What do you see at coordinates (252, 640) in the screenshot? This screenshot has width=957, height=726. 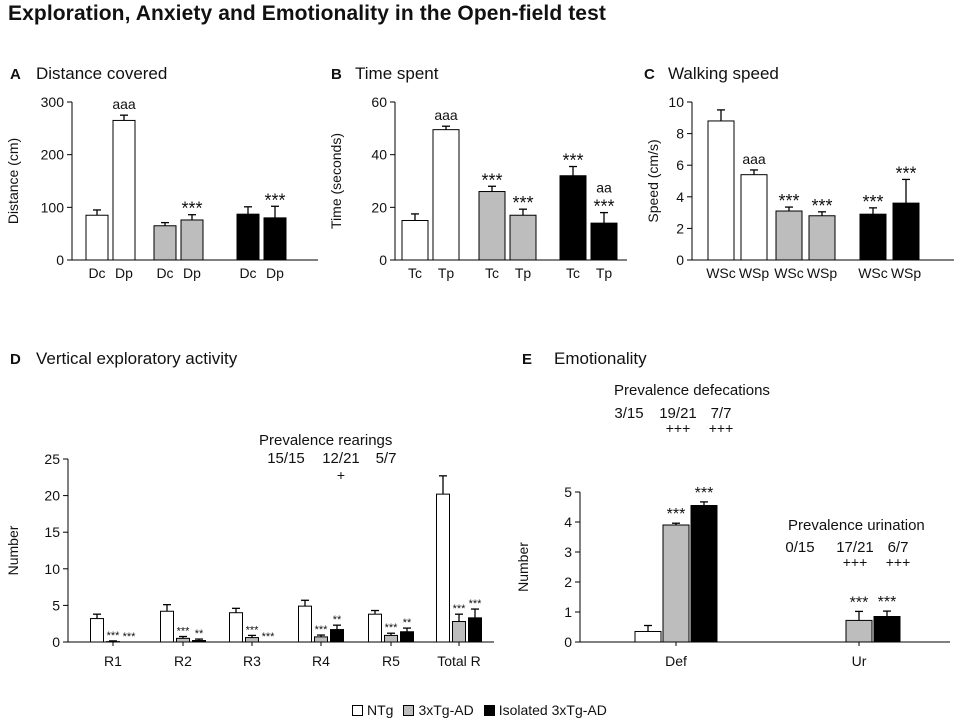 I see `bar-3xtg-ad-r3` at bounding box center [252, 640].